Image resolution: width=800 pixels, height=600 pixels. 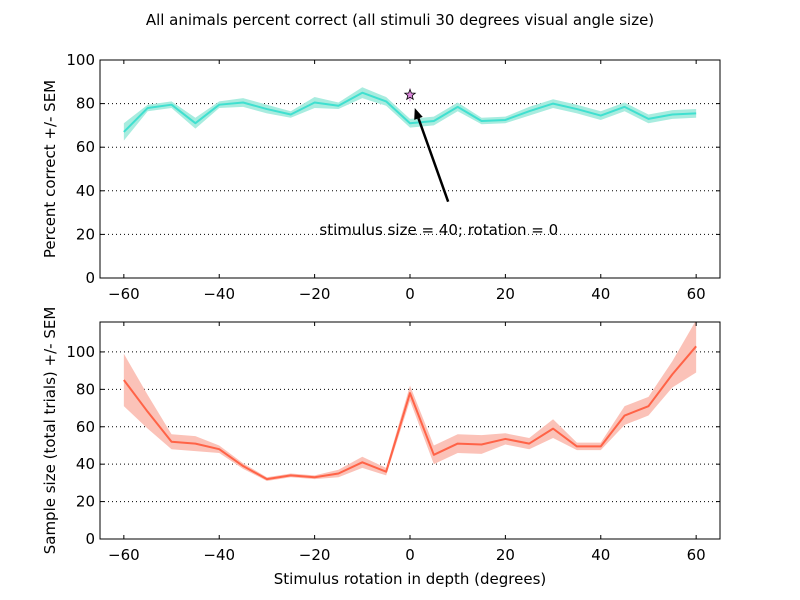 I want to click on annotation-arrow, so click(x=433, y=160).